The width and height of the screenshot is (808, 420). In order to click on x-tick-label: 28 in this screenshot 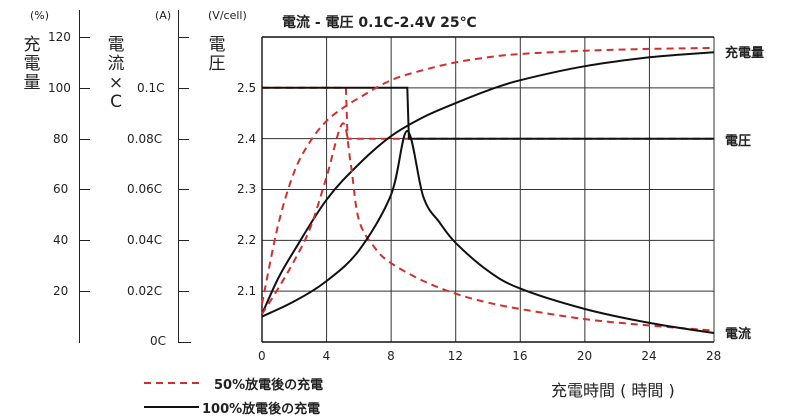, I will do `click(714, 356)`.